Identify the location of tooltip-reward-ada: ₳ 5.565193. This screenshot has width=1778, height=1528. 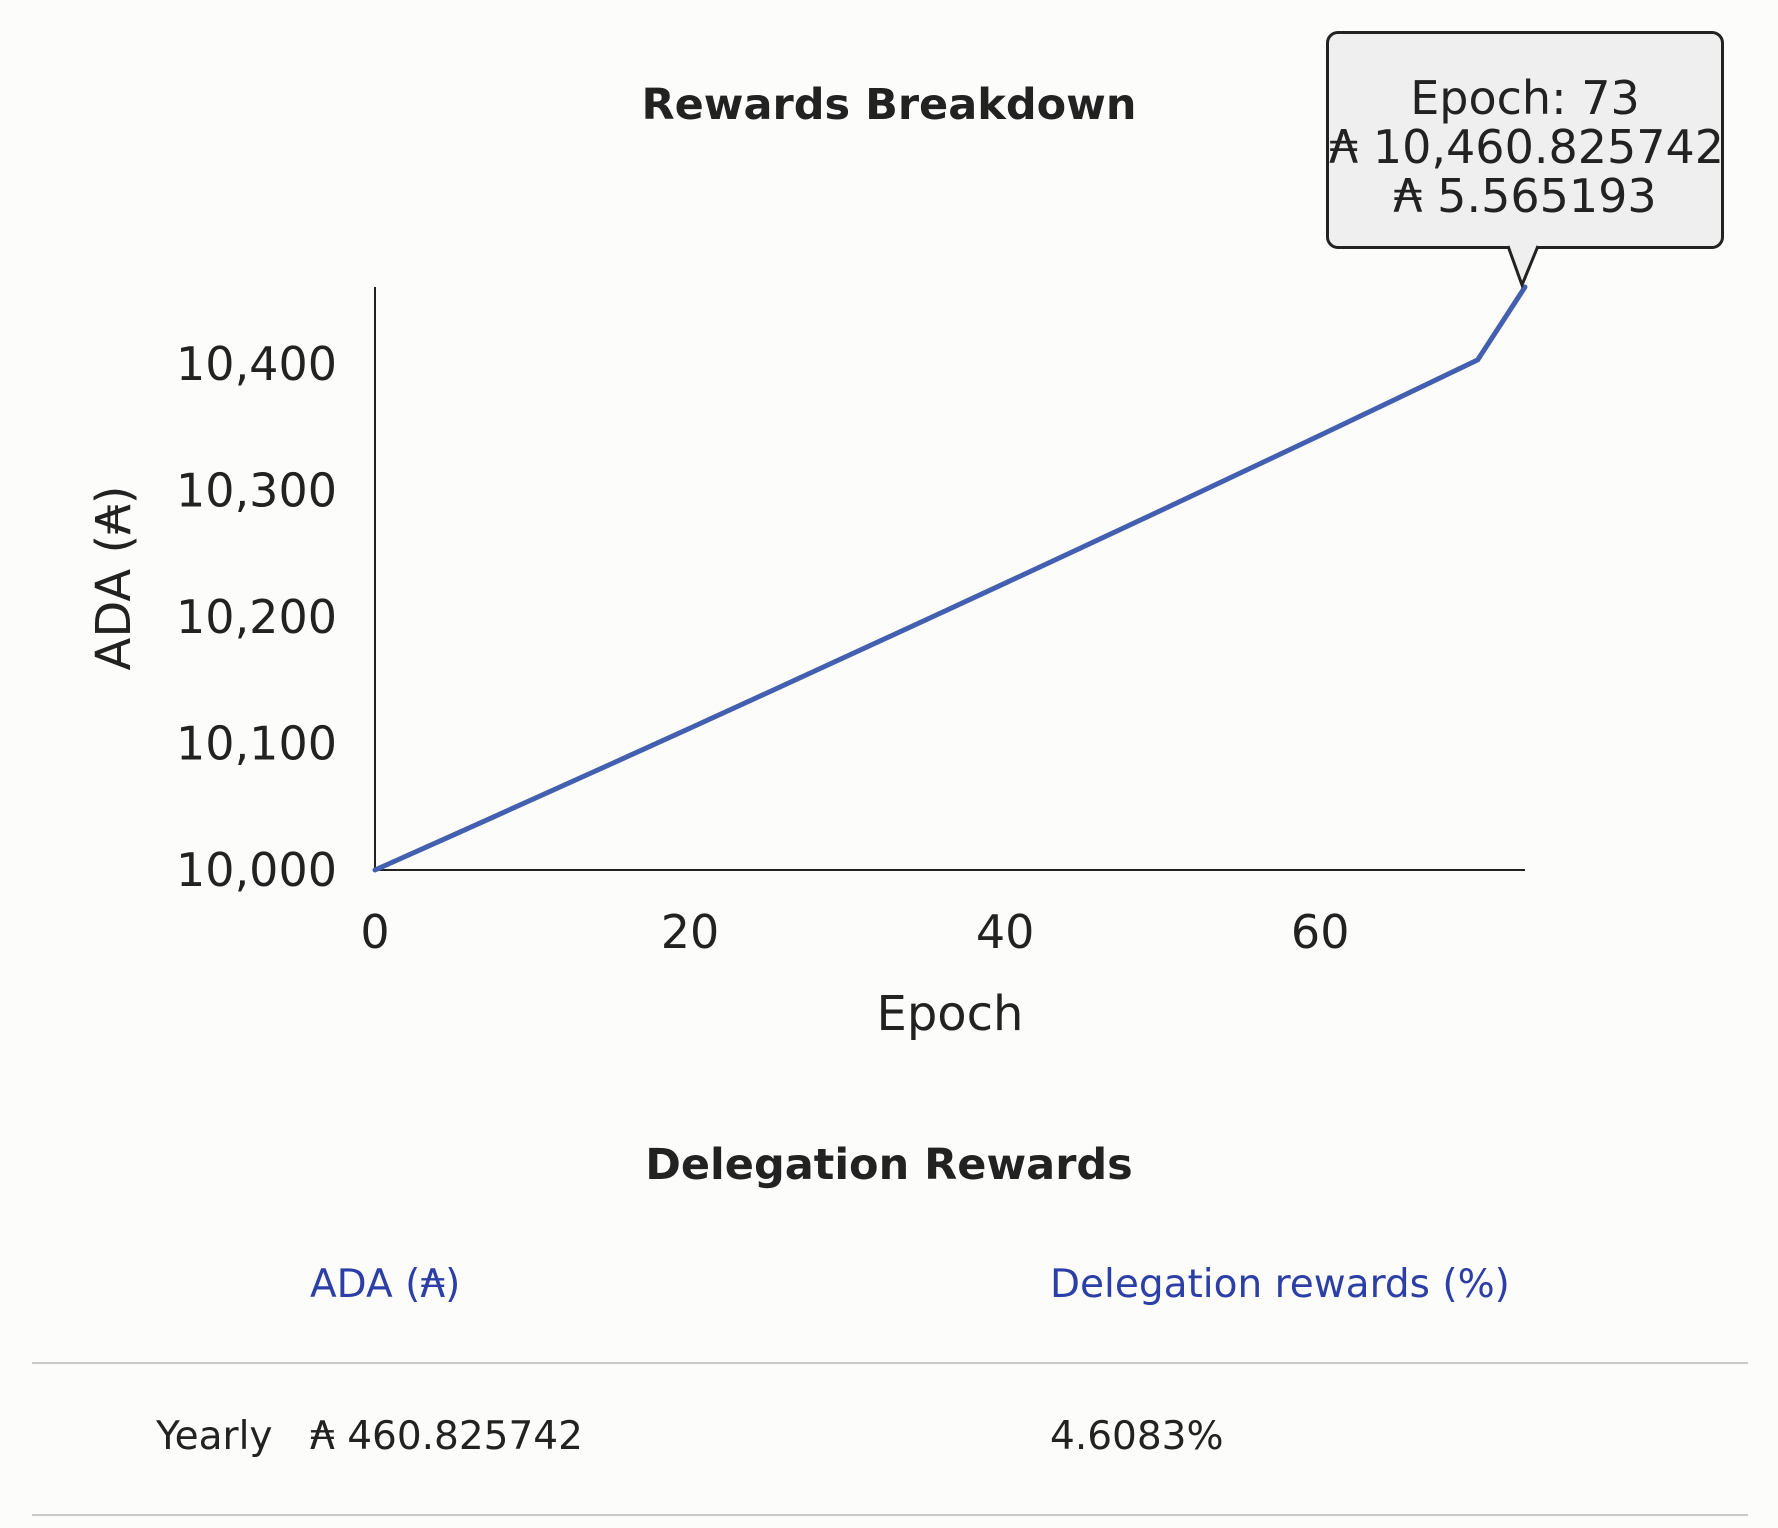
(1525, 196).